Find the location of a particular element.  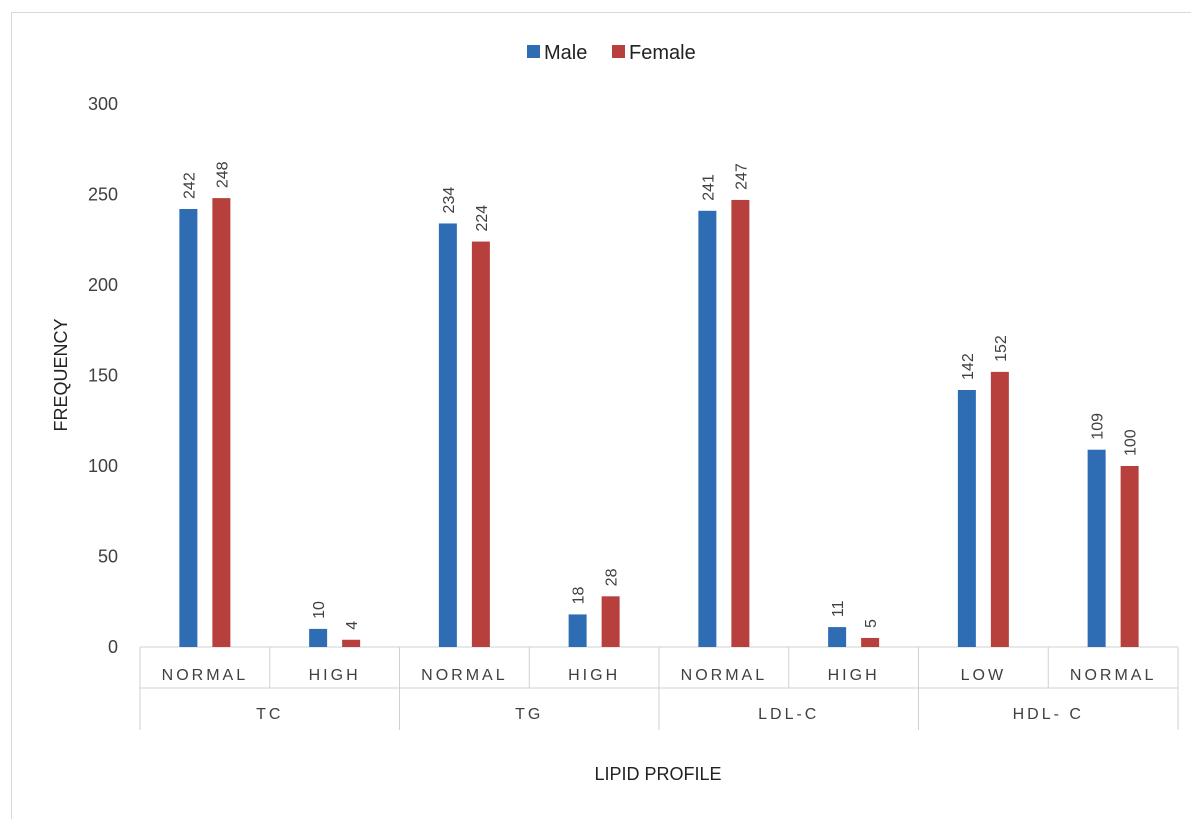

data-label-female: 100 is located at coordinates (1131, 442).